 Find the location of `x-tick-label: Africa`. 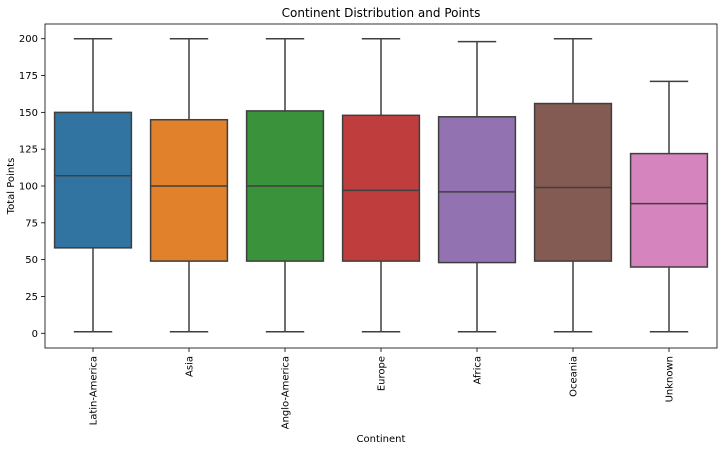

x-tick-label: Africa is located at coordinates (478, 370).